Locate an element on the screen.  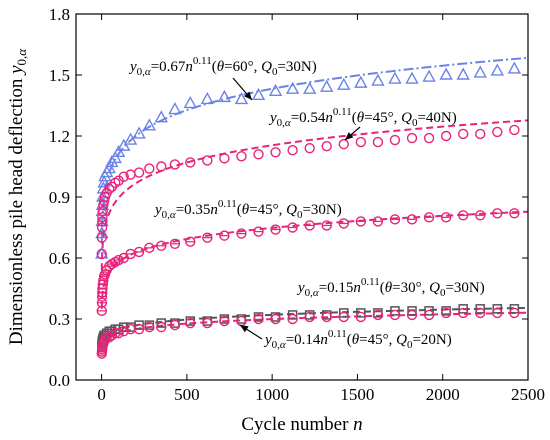
y-tick-label: 0.3 is located at coordinates (59, 319).